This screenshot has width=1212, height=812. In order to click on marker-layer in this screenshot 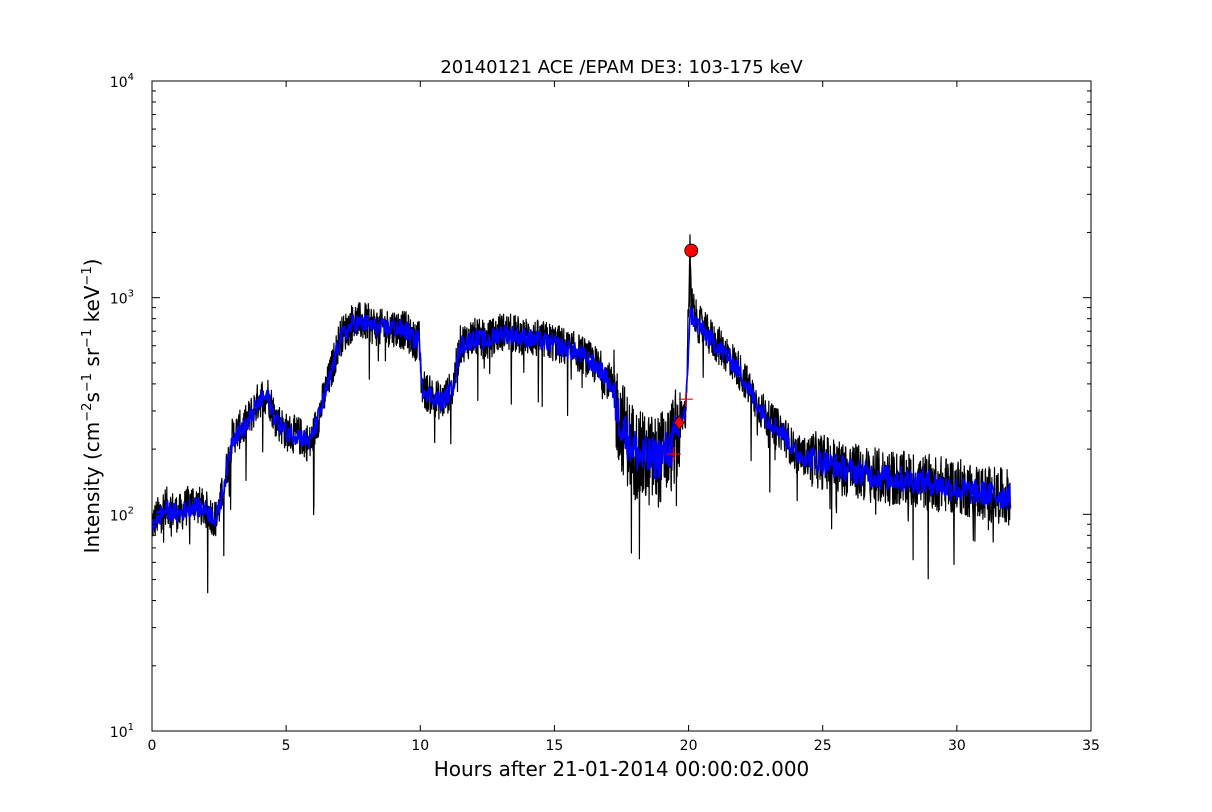, I will do `click(682, 352)`.